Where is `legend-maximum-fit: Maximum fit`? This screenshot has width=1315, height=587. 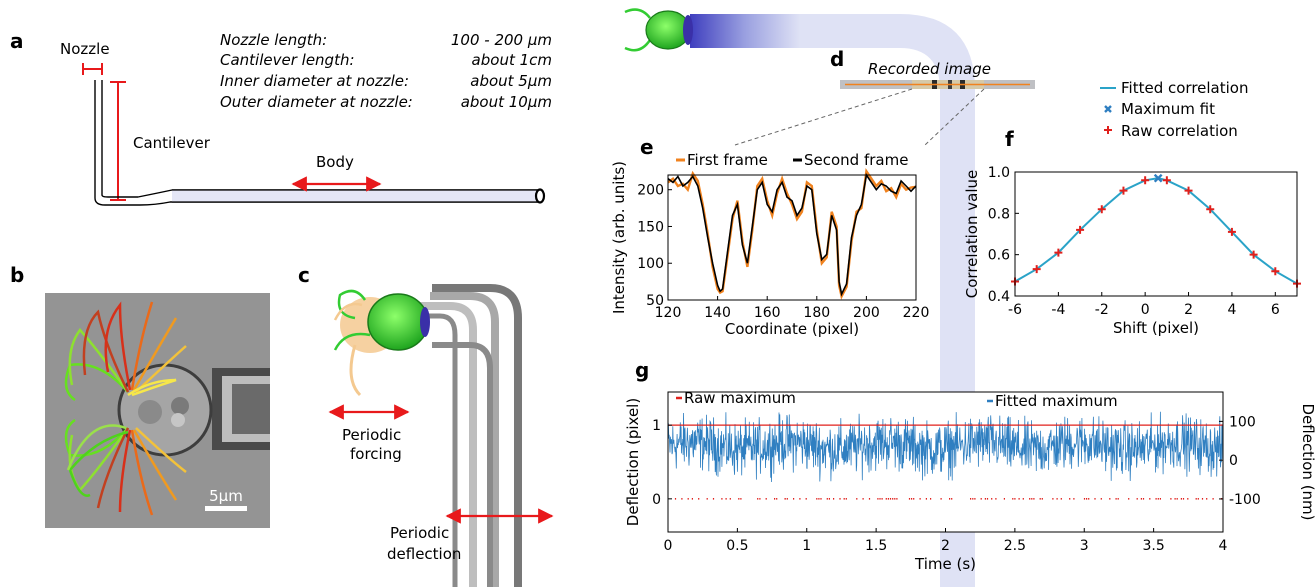 legend-maximum-fit: Maximum fit is located at coordinates (1168, 109).